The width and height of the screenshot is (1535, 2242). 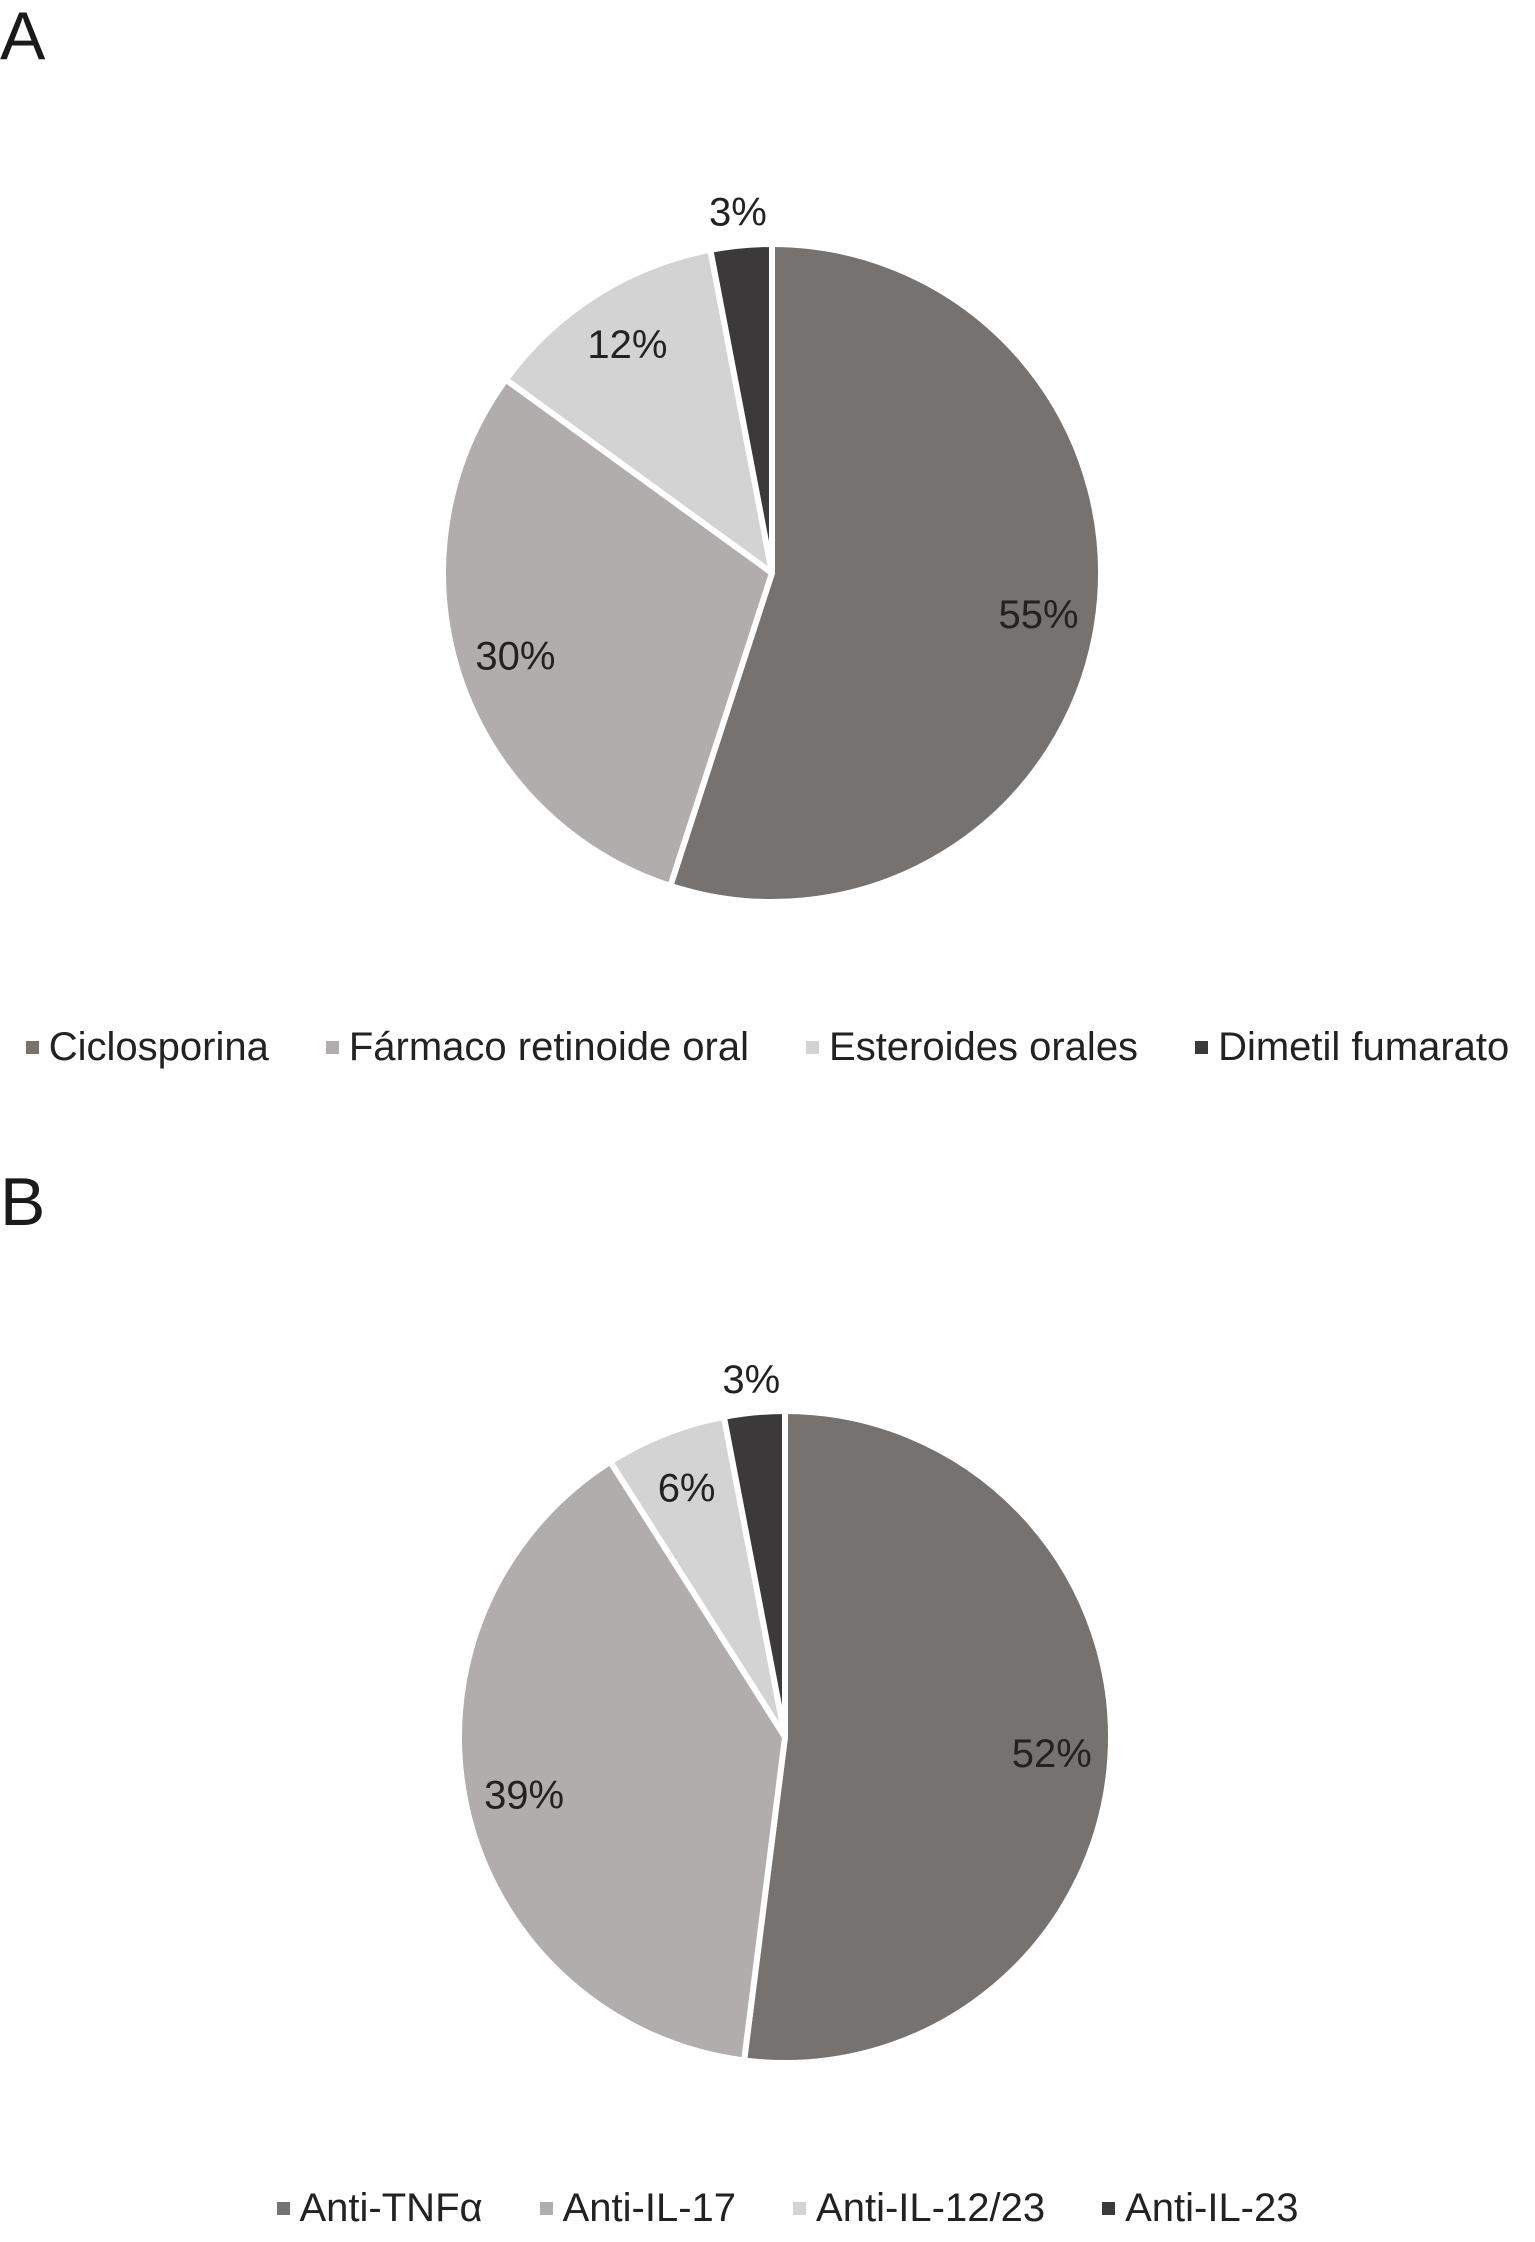 What do you see at coordinates (515, 656) in the screenshot?
I see `data-label: 30%` at bounding box center [515, 656].